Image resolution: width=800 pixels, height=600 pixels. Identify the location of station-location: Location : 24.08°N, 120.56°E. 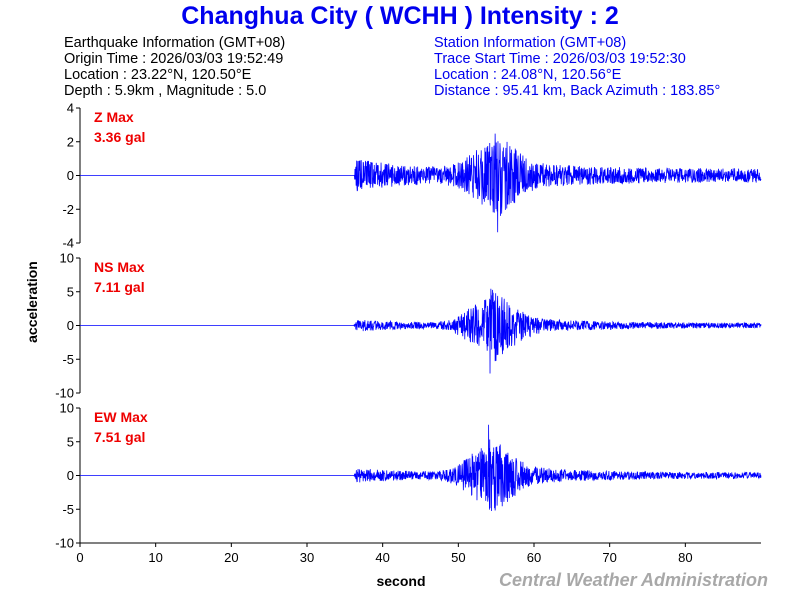
(528, 75).